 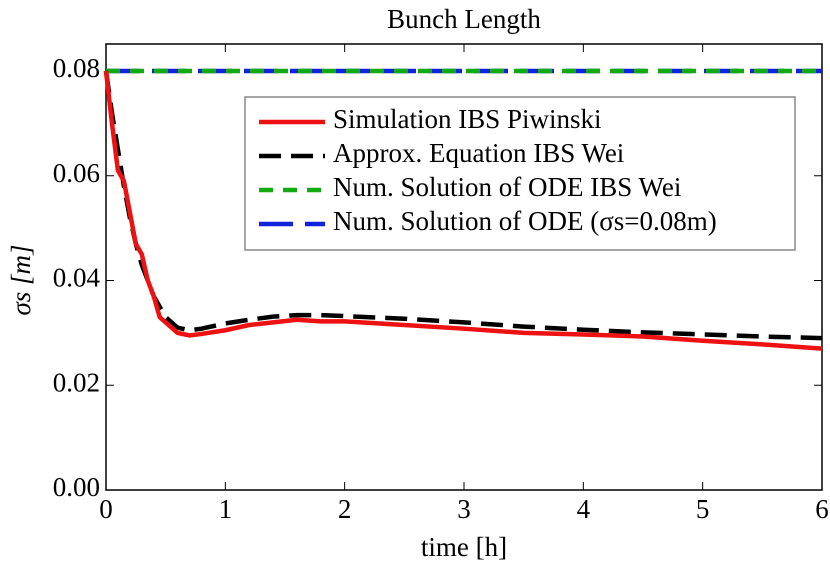 I want to click on y-tick-label: 0.02, so click(x=76, y=382).